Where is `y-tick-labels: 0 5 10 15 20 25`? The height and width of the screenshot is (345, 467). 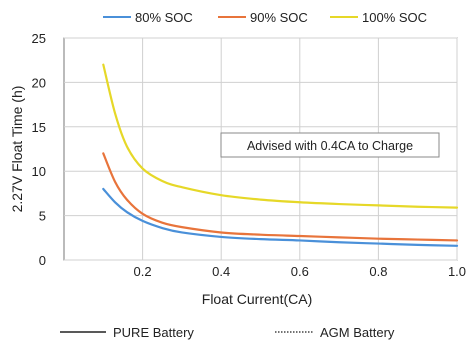
y-tick-labels: 0 5 10 15 20 25 is located at coordinates (39, 149).